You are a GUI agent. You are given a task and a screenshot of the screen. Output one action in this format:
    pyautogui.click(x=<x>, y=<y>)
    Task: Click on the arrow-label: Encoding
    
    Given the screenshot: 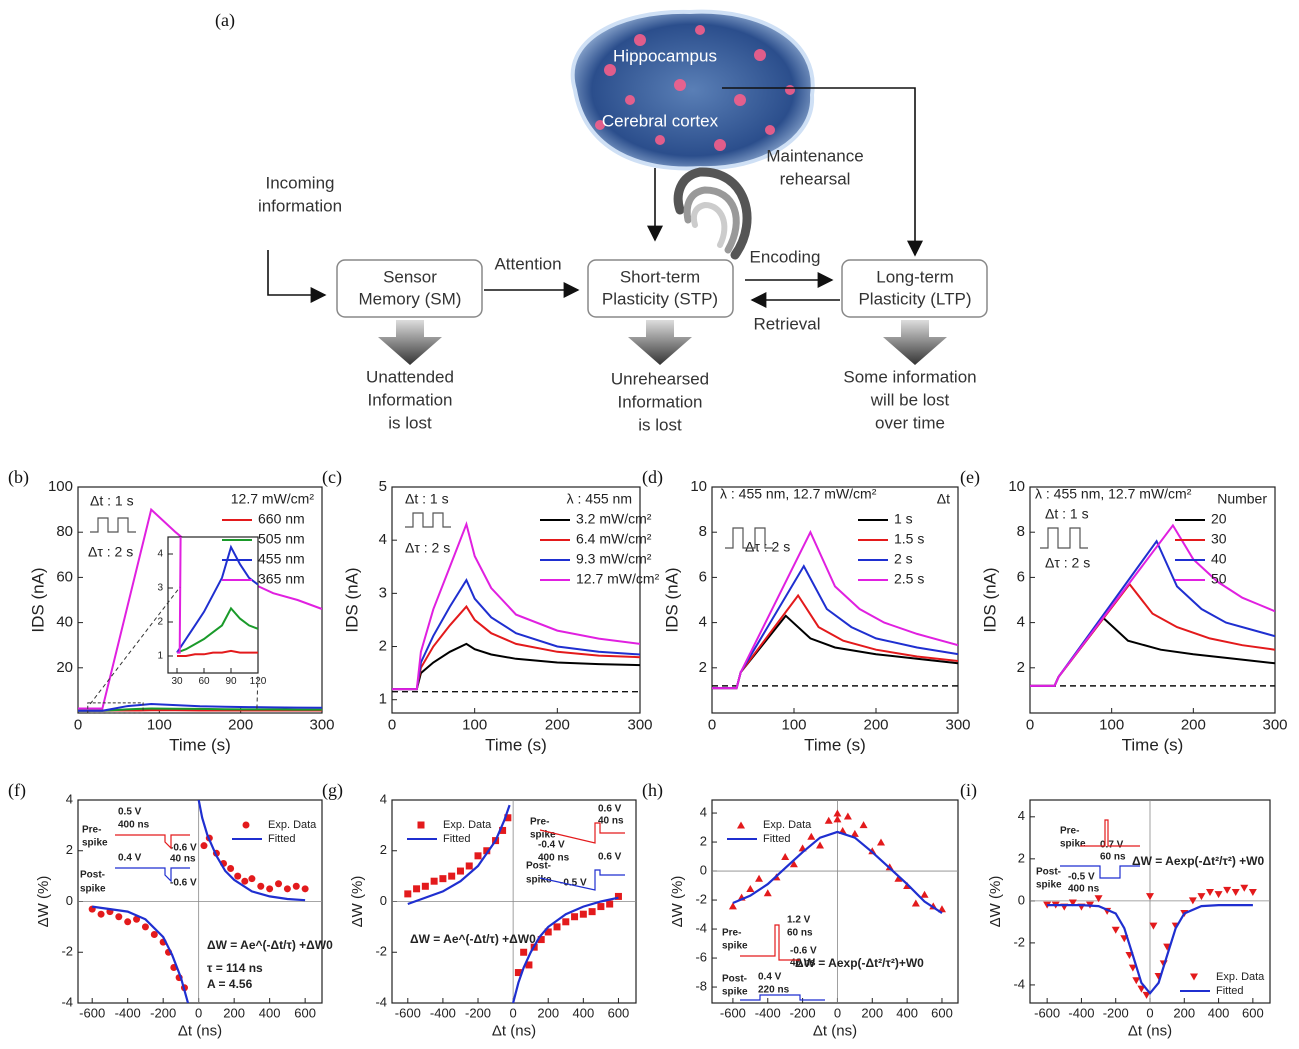 What is the action you would take?
    pyautogui.click(x=785, y=256)
    